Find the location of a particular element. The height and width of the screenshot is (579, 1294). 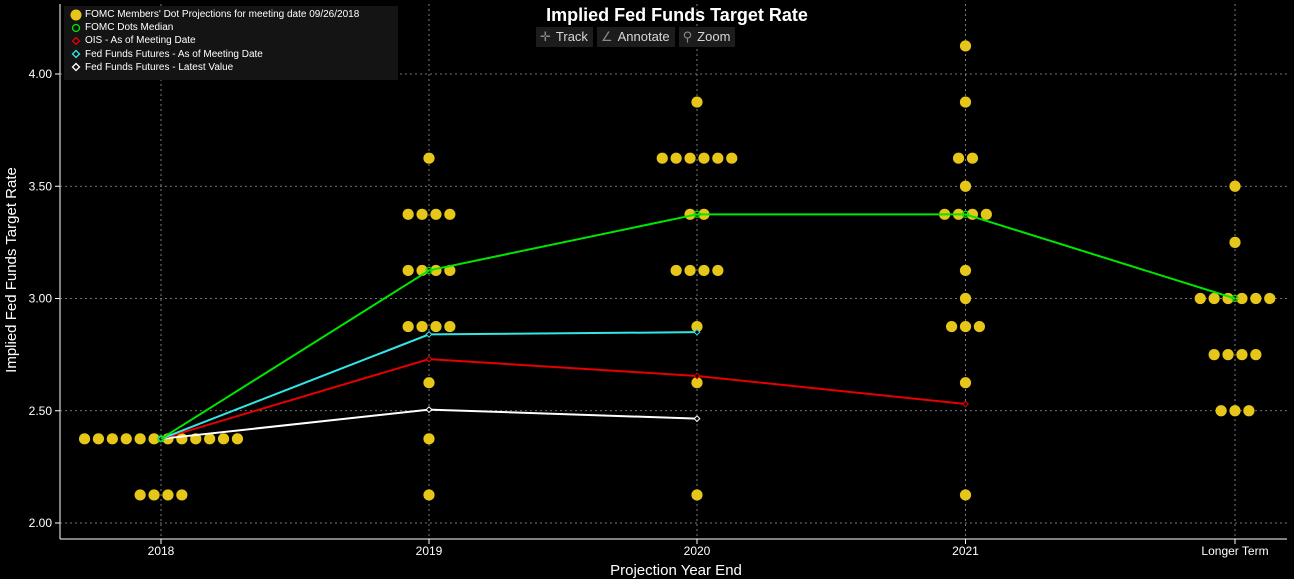

annotate-button: ∠ Annotate is located at coordinates (635, 37).